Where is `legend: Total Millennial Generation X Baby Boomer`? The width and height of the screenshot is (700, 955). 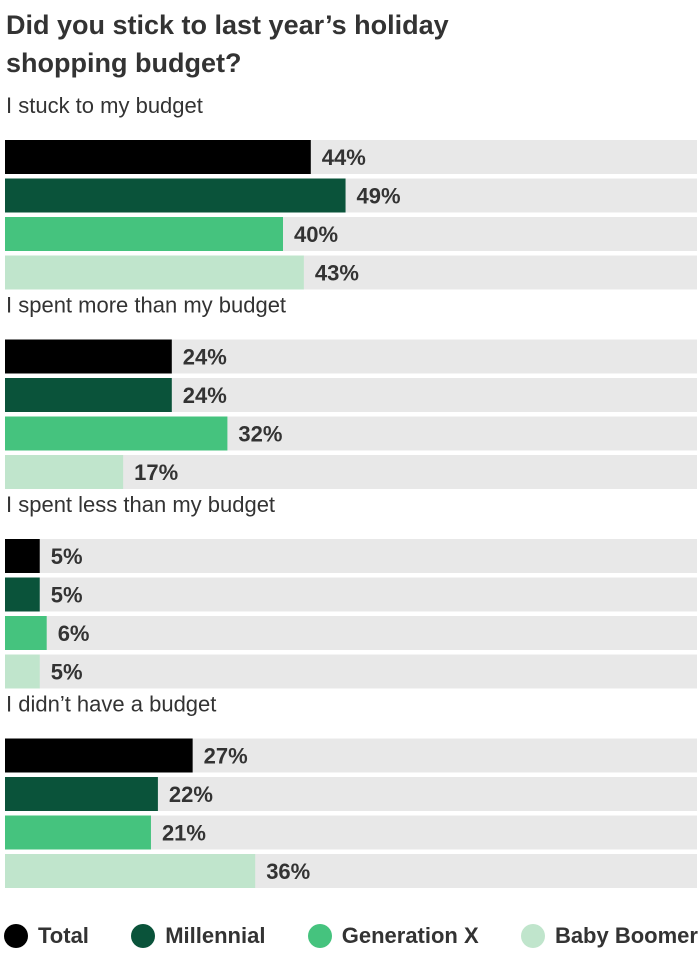
legend: Total Millennial Generation X Baby Boomer is located at coordinates (351, 936).